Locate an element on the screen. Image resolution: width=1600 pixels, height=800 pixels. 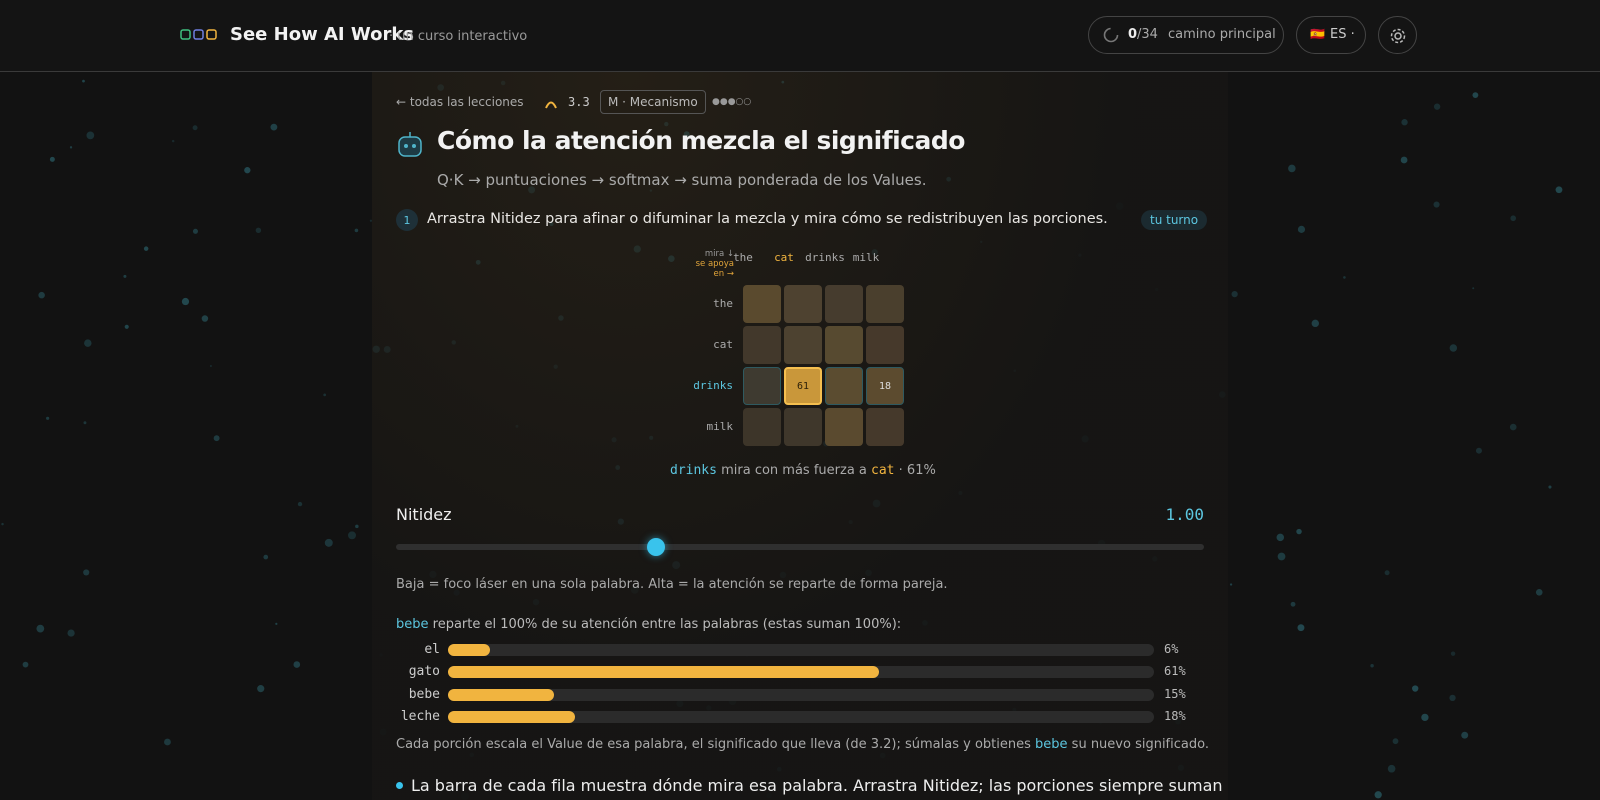
corner-label: se apoya is located at coordinates (714, 264).